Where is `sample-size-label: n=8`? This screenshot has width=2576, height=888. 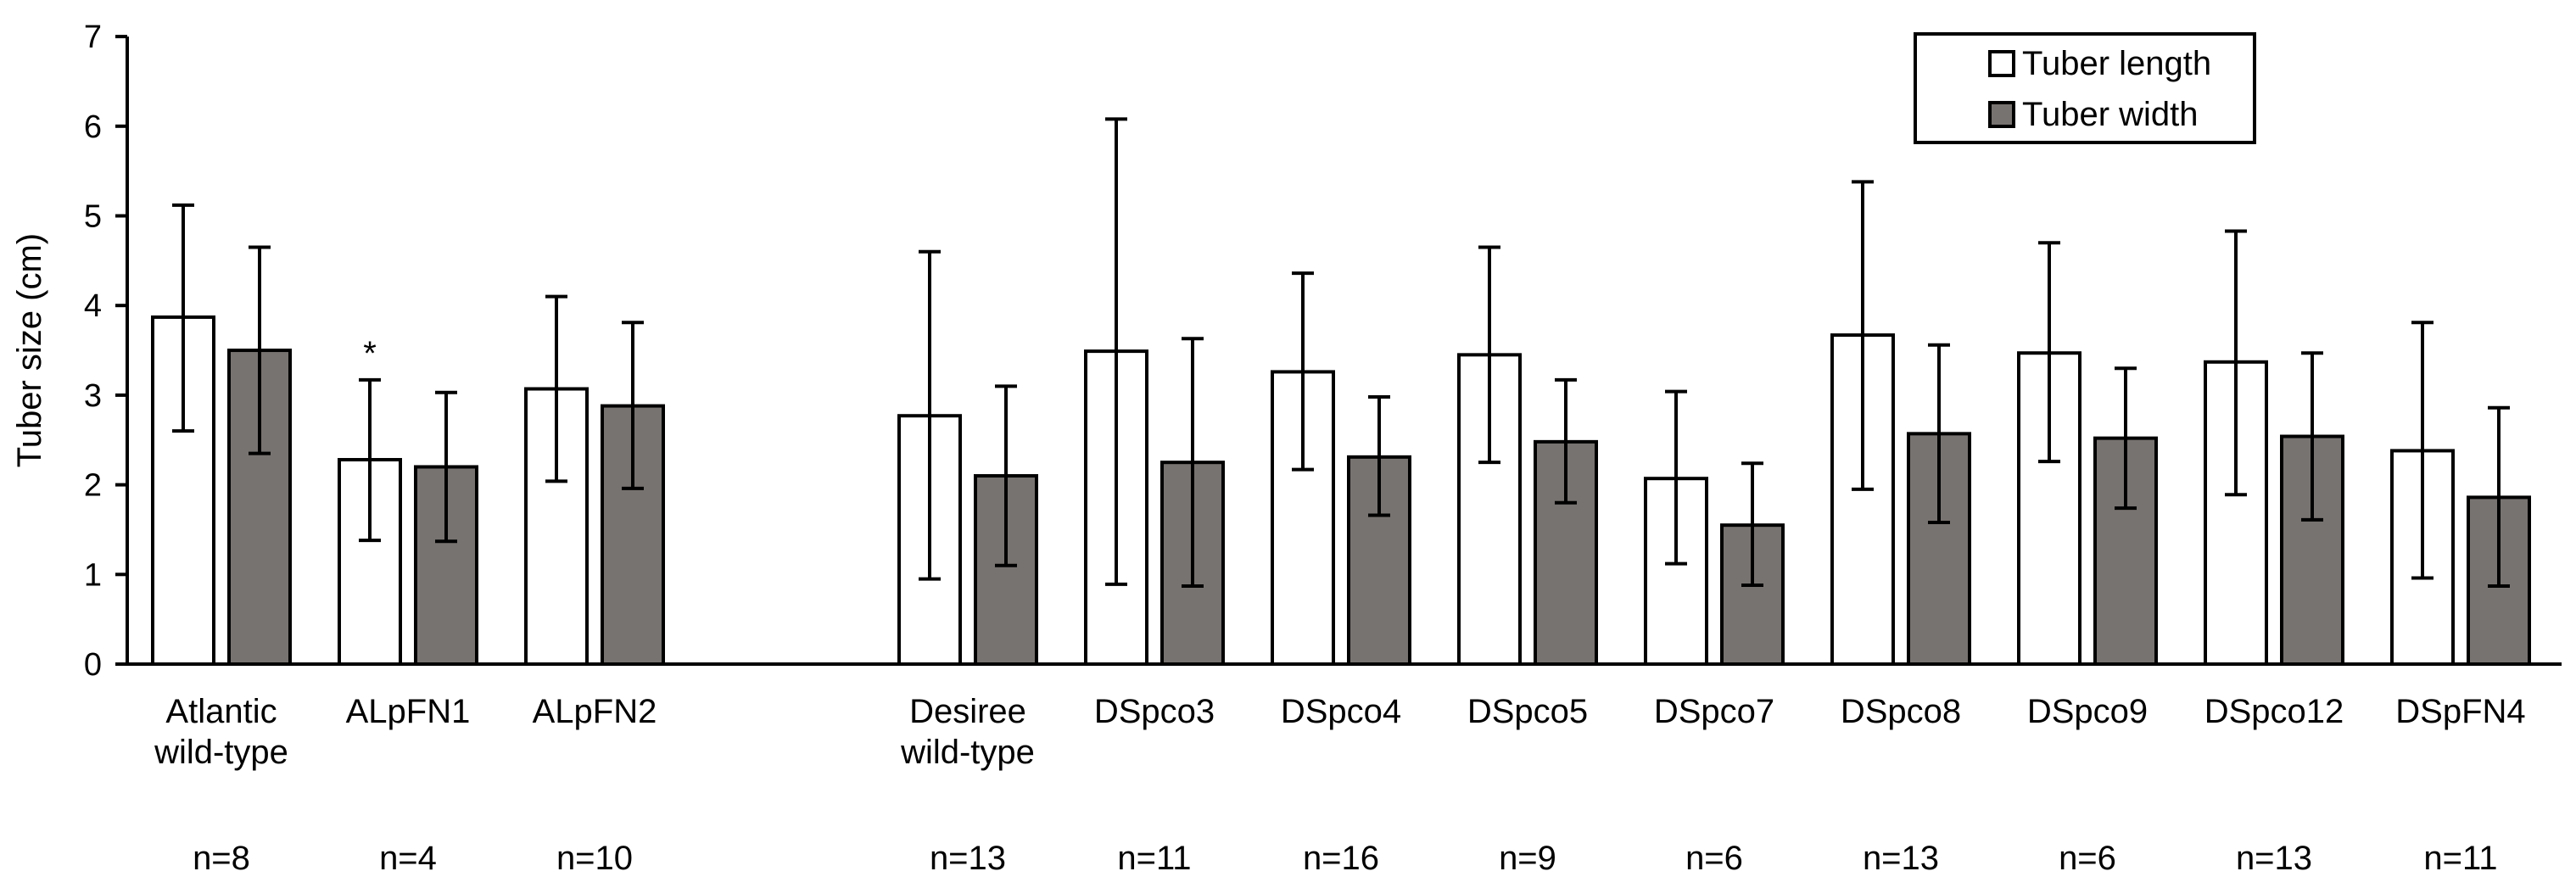 sample-size-label: n=8 is located at coordinates (221, 858).